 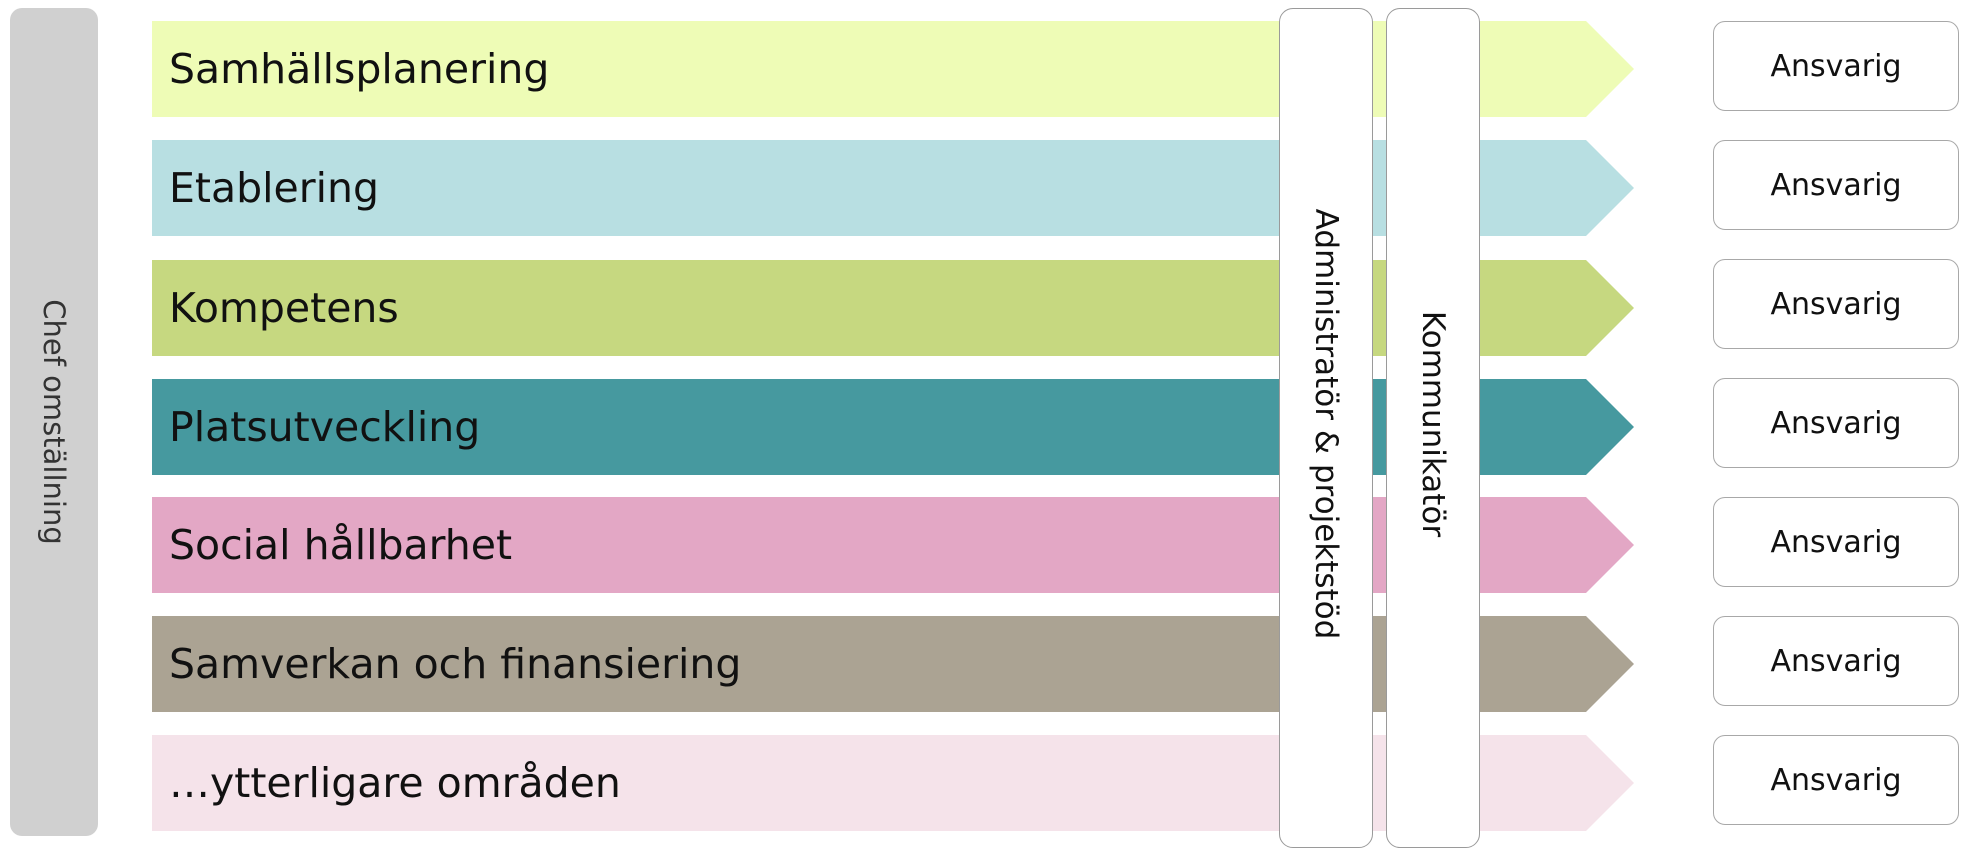 What do you see at coordinates (325, 427) in the screenshot?
I see `area-label: Platsutveckling` at bounding box center [325, 427].